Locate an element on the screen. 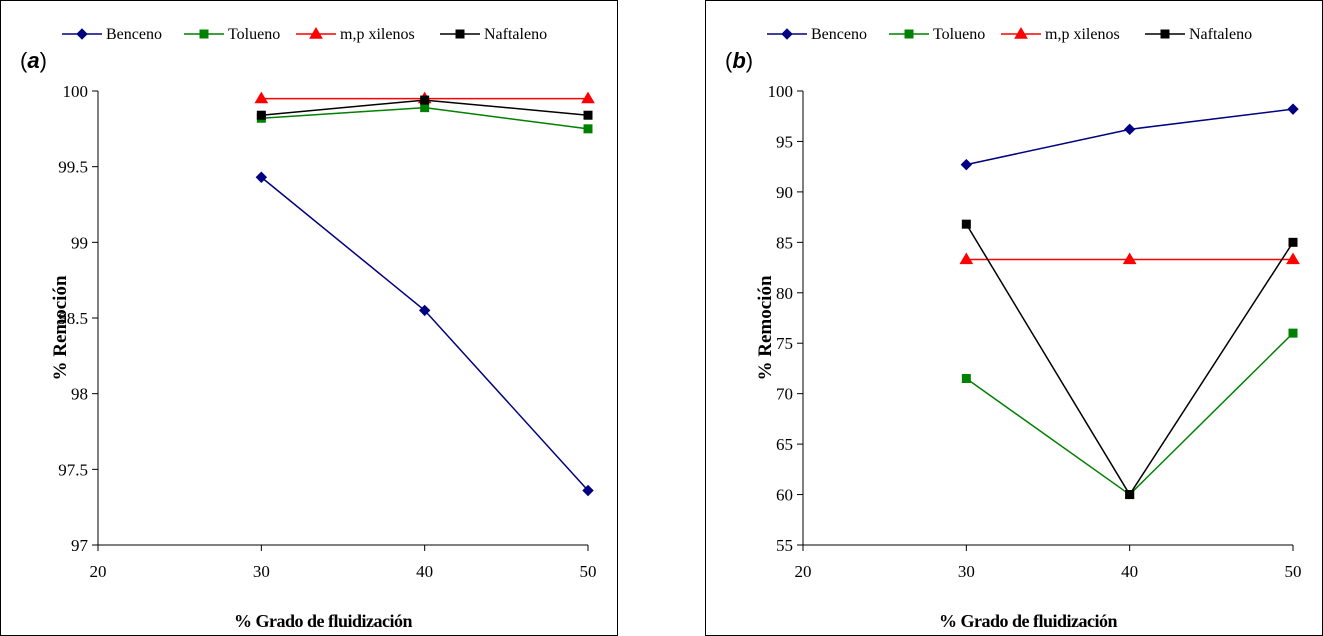 This screenshot has width=1323, height=636. y-tick-label: 75 is located at coordinates (784, 343).